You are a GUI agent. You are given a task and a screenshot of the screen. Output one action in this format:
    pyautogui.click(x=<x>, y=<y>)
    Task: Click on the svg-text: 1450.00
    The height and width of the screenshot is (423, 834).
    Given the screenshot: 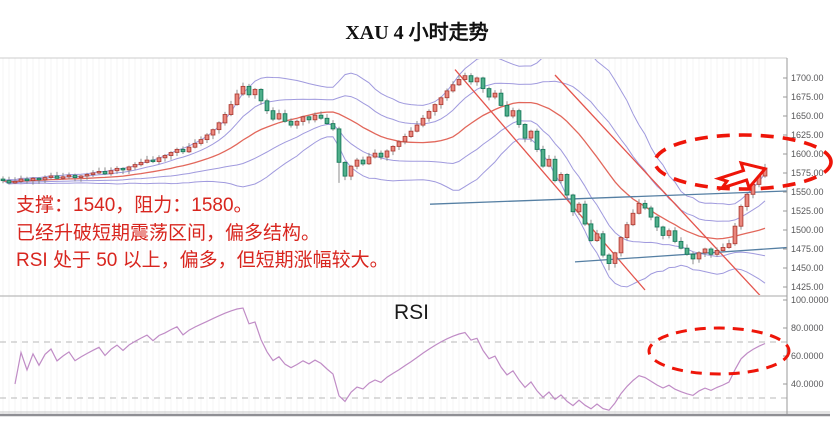 What is the action you would take?
    pyautogui.click(x=807, y=268)
    